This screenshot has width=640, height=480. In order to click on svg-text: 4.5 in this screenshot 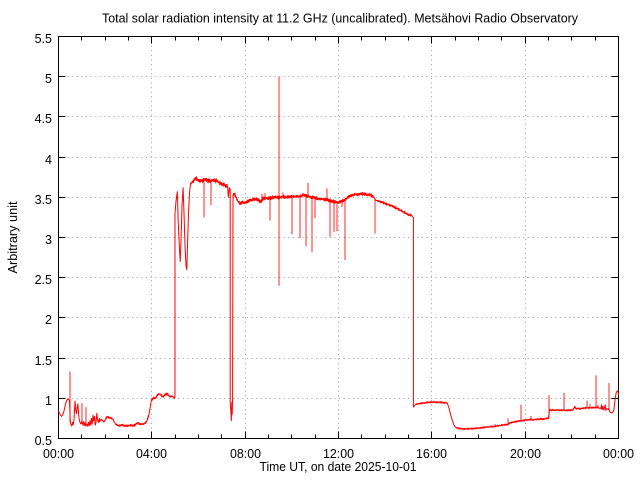, I will do `click(43, 119)`.